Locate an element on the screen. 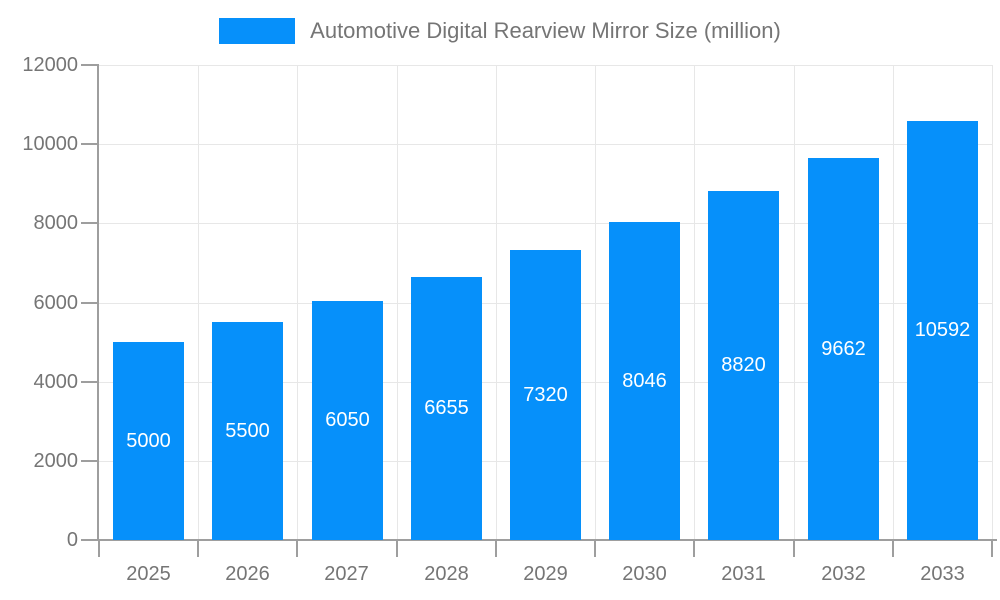 The width and height of the screenshot is (1000, 600). bar: 10592 is located at coordinates (942, 330).